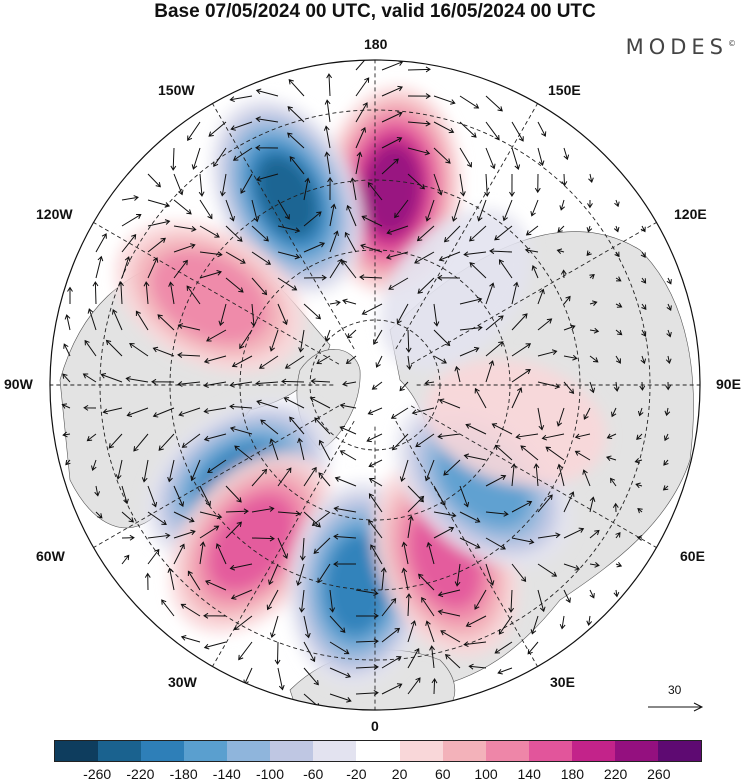  Describe the element at coordinates (615, 774) in the screenshot. I see `colorbar-tick-label: 220` at that location.